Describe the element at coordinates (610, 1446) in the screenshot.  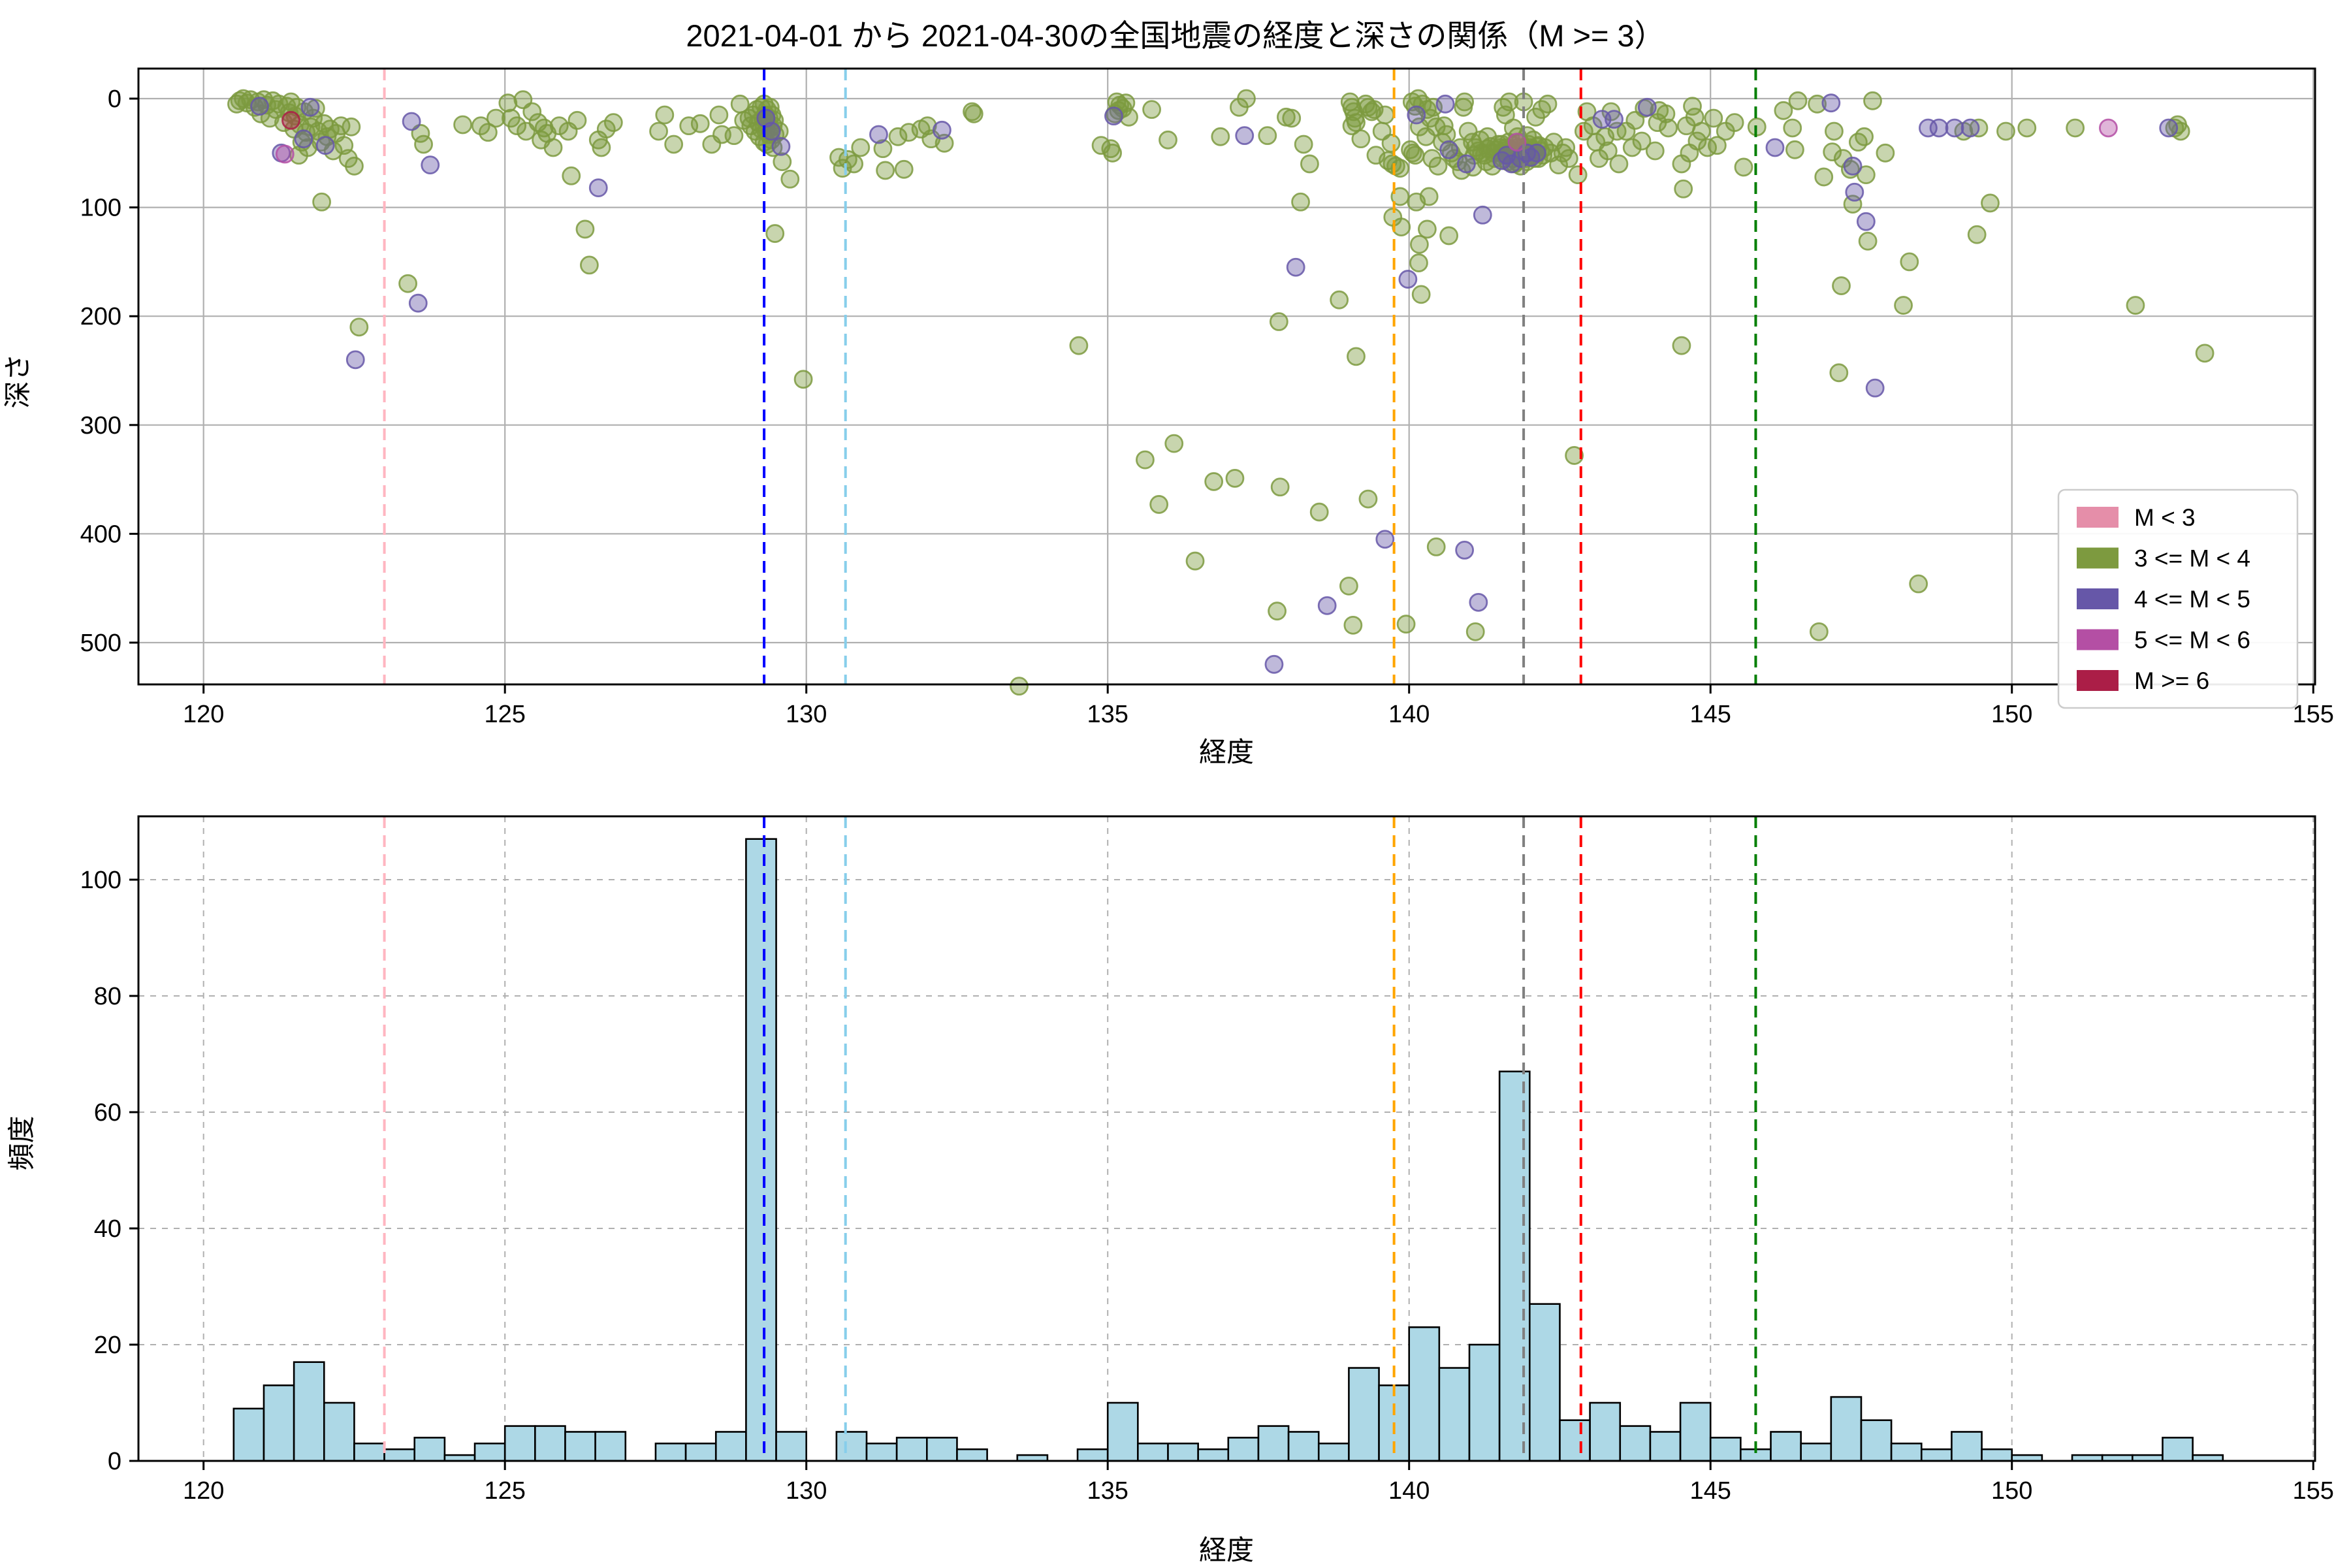
I see `hist-bar-126.5` at that location.